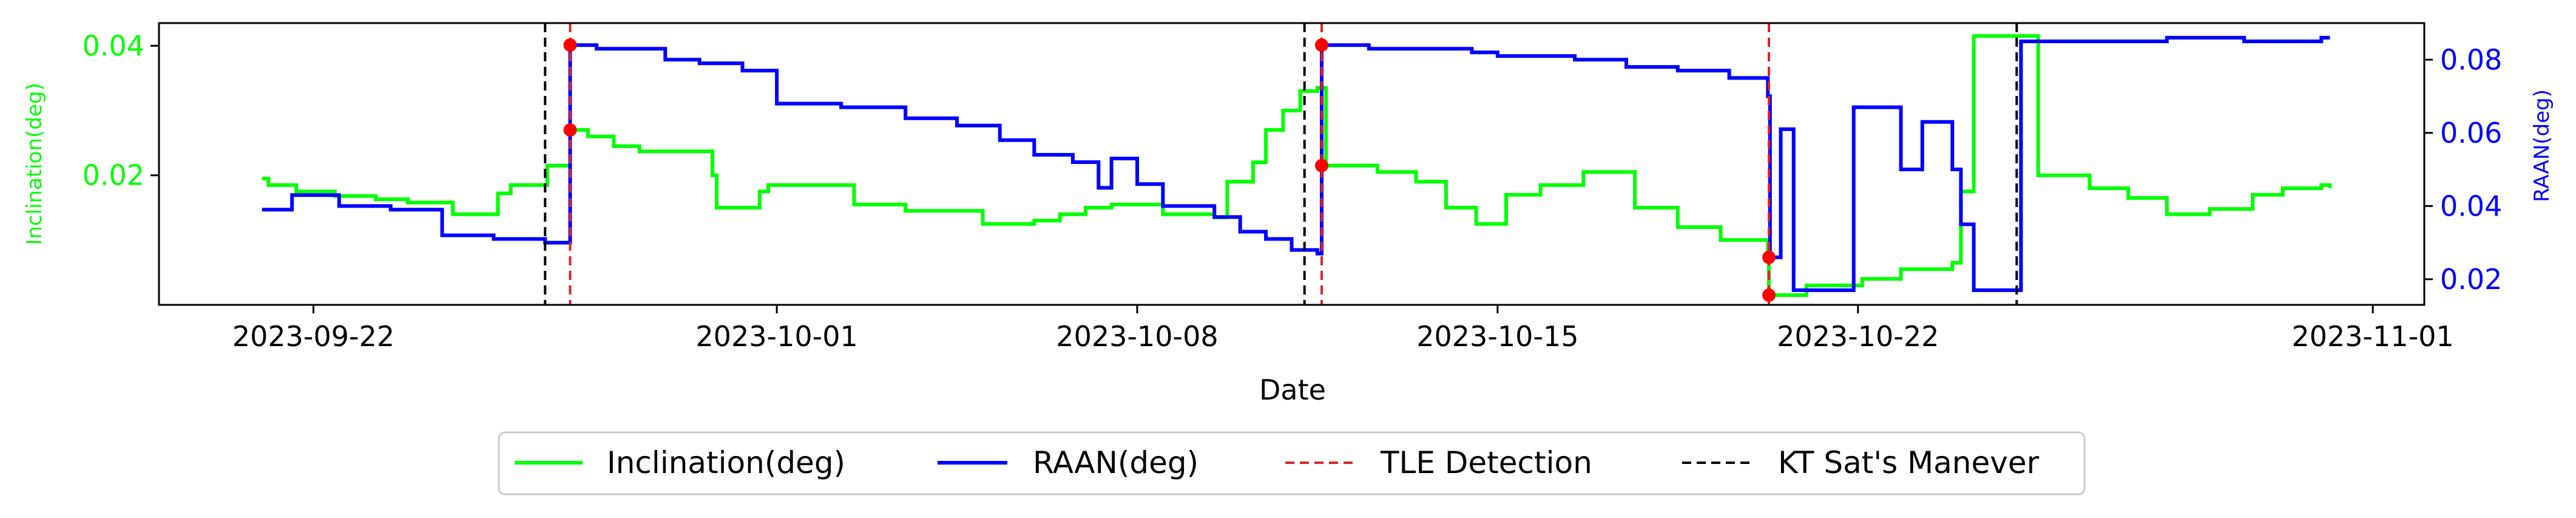 This screenshot has width=2576, height=518. I want to click on y-right-tick-label: 0.04, so click(2471, 205).